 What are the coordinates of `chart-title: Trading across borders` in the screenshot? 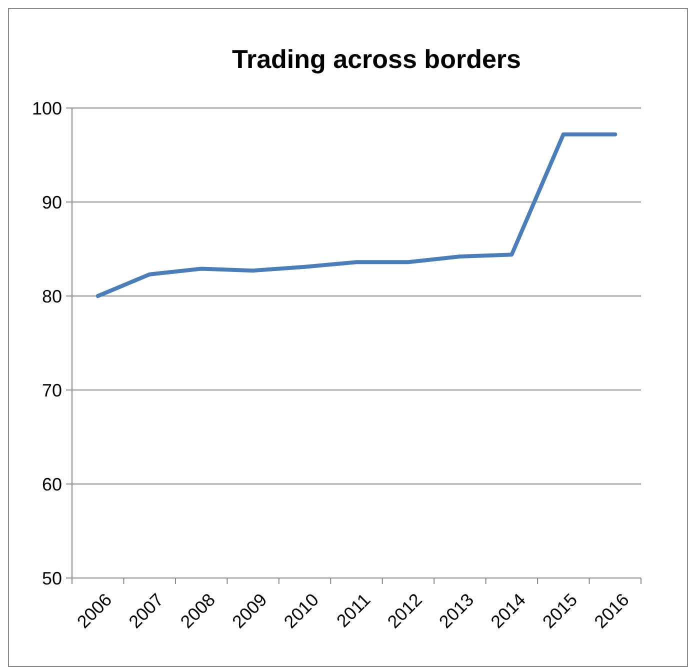 It's located at (376, 59).